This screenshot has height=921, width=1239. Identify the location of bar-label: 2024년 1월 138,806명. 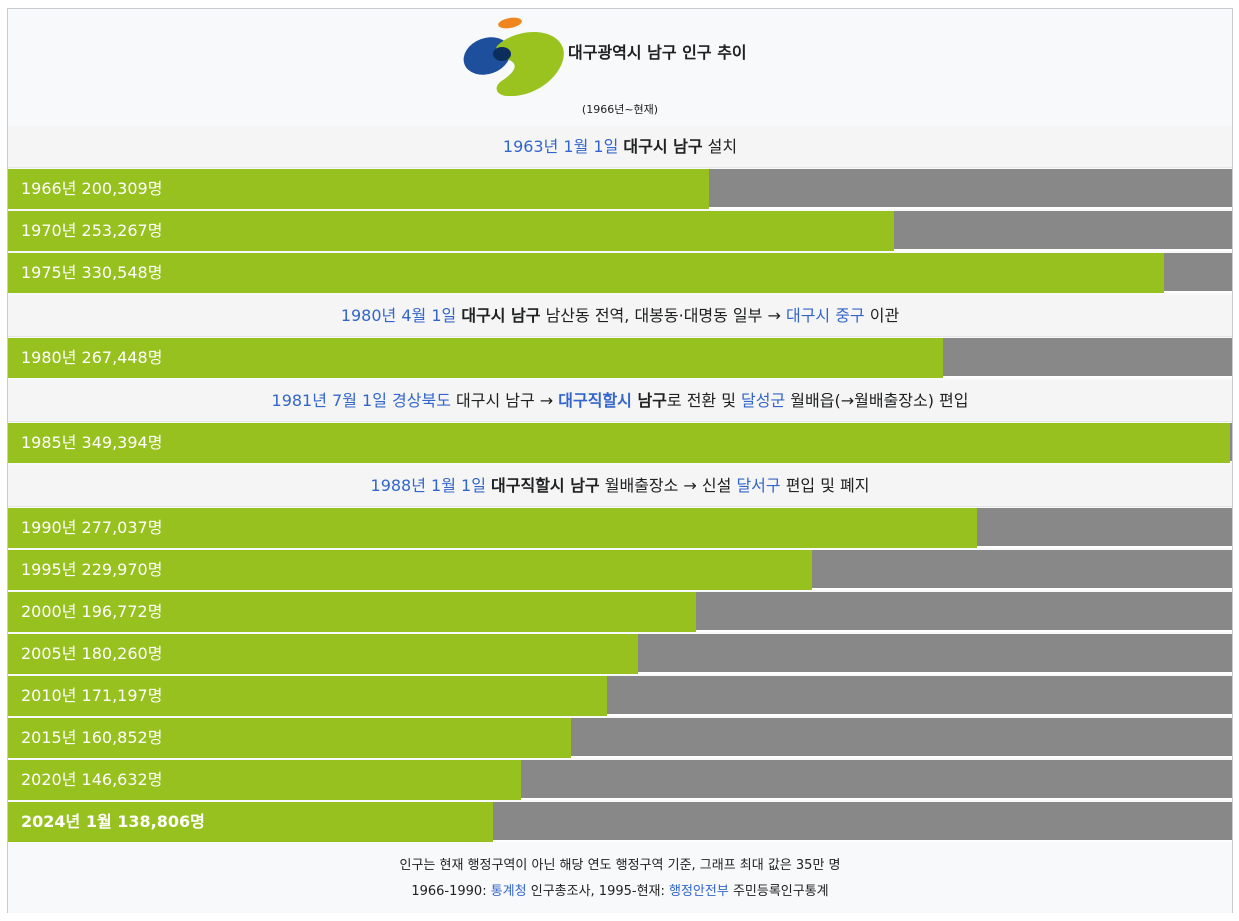
(113, 821).